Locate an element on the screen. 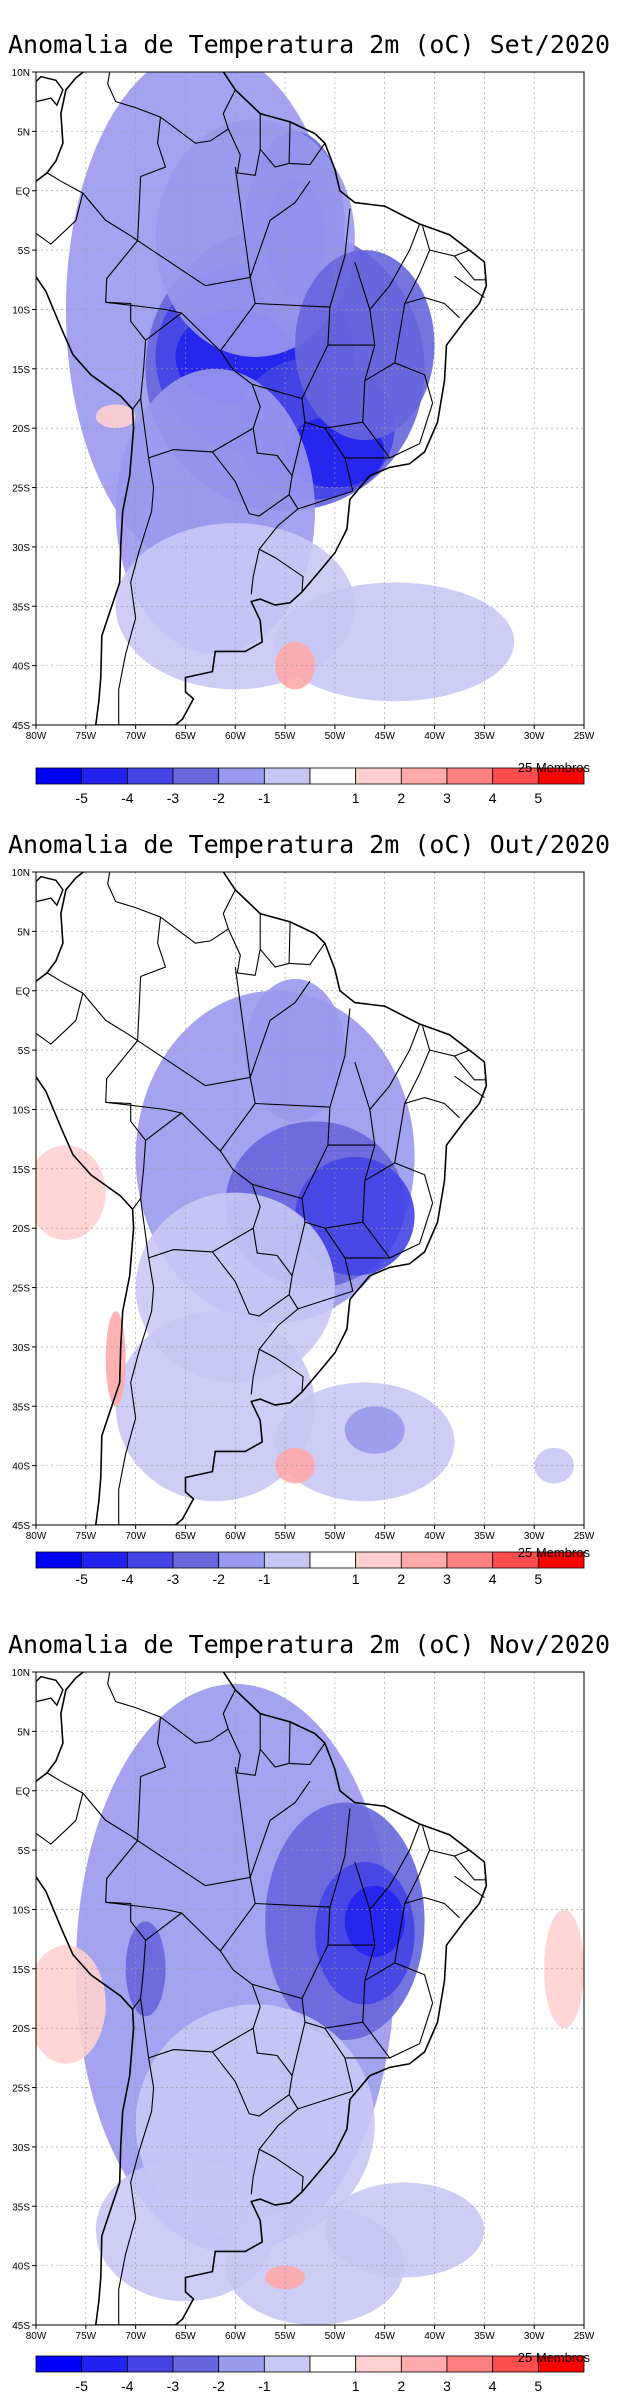 The height and width of the screenshot is (2400, 618). colorbar-label: -4 is located at coordinates (127, 2386).